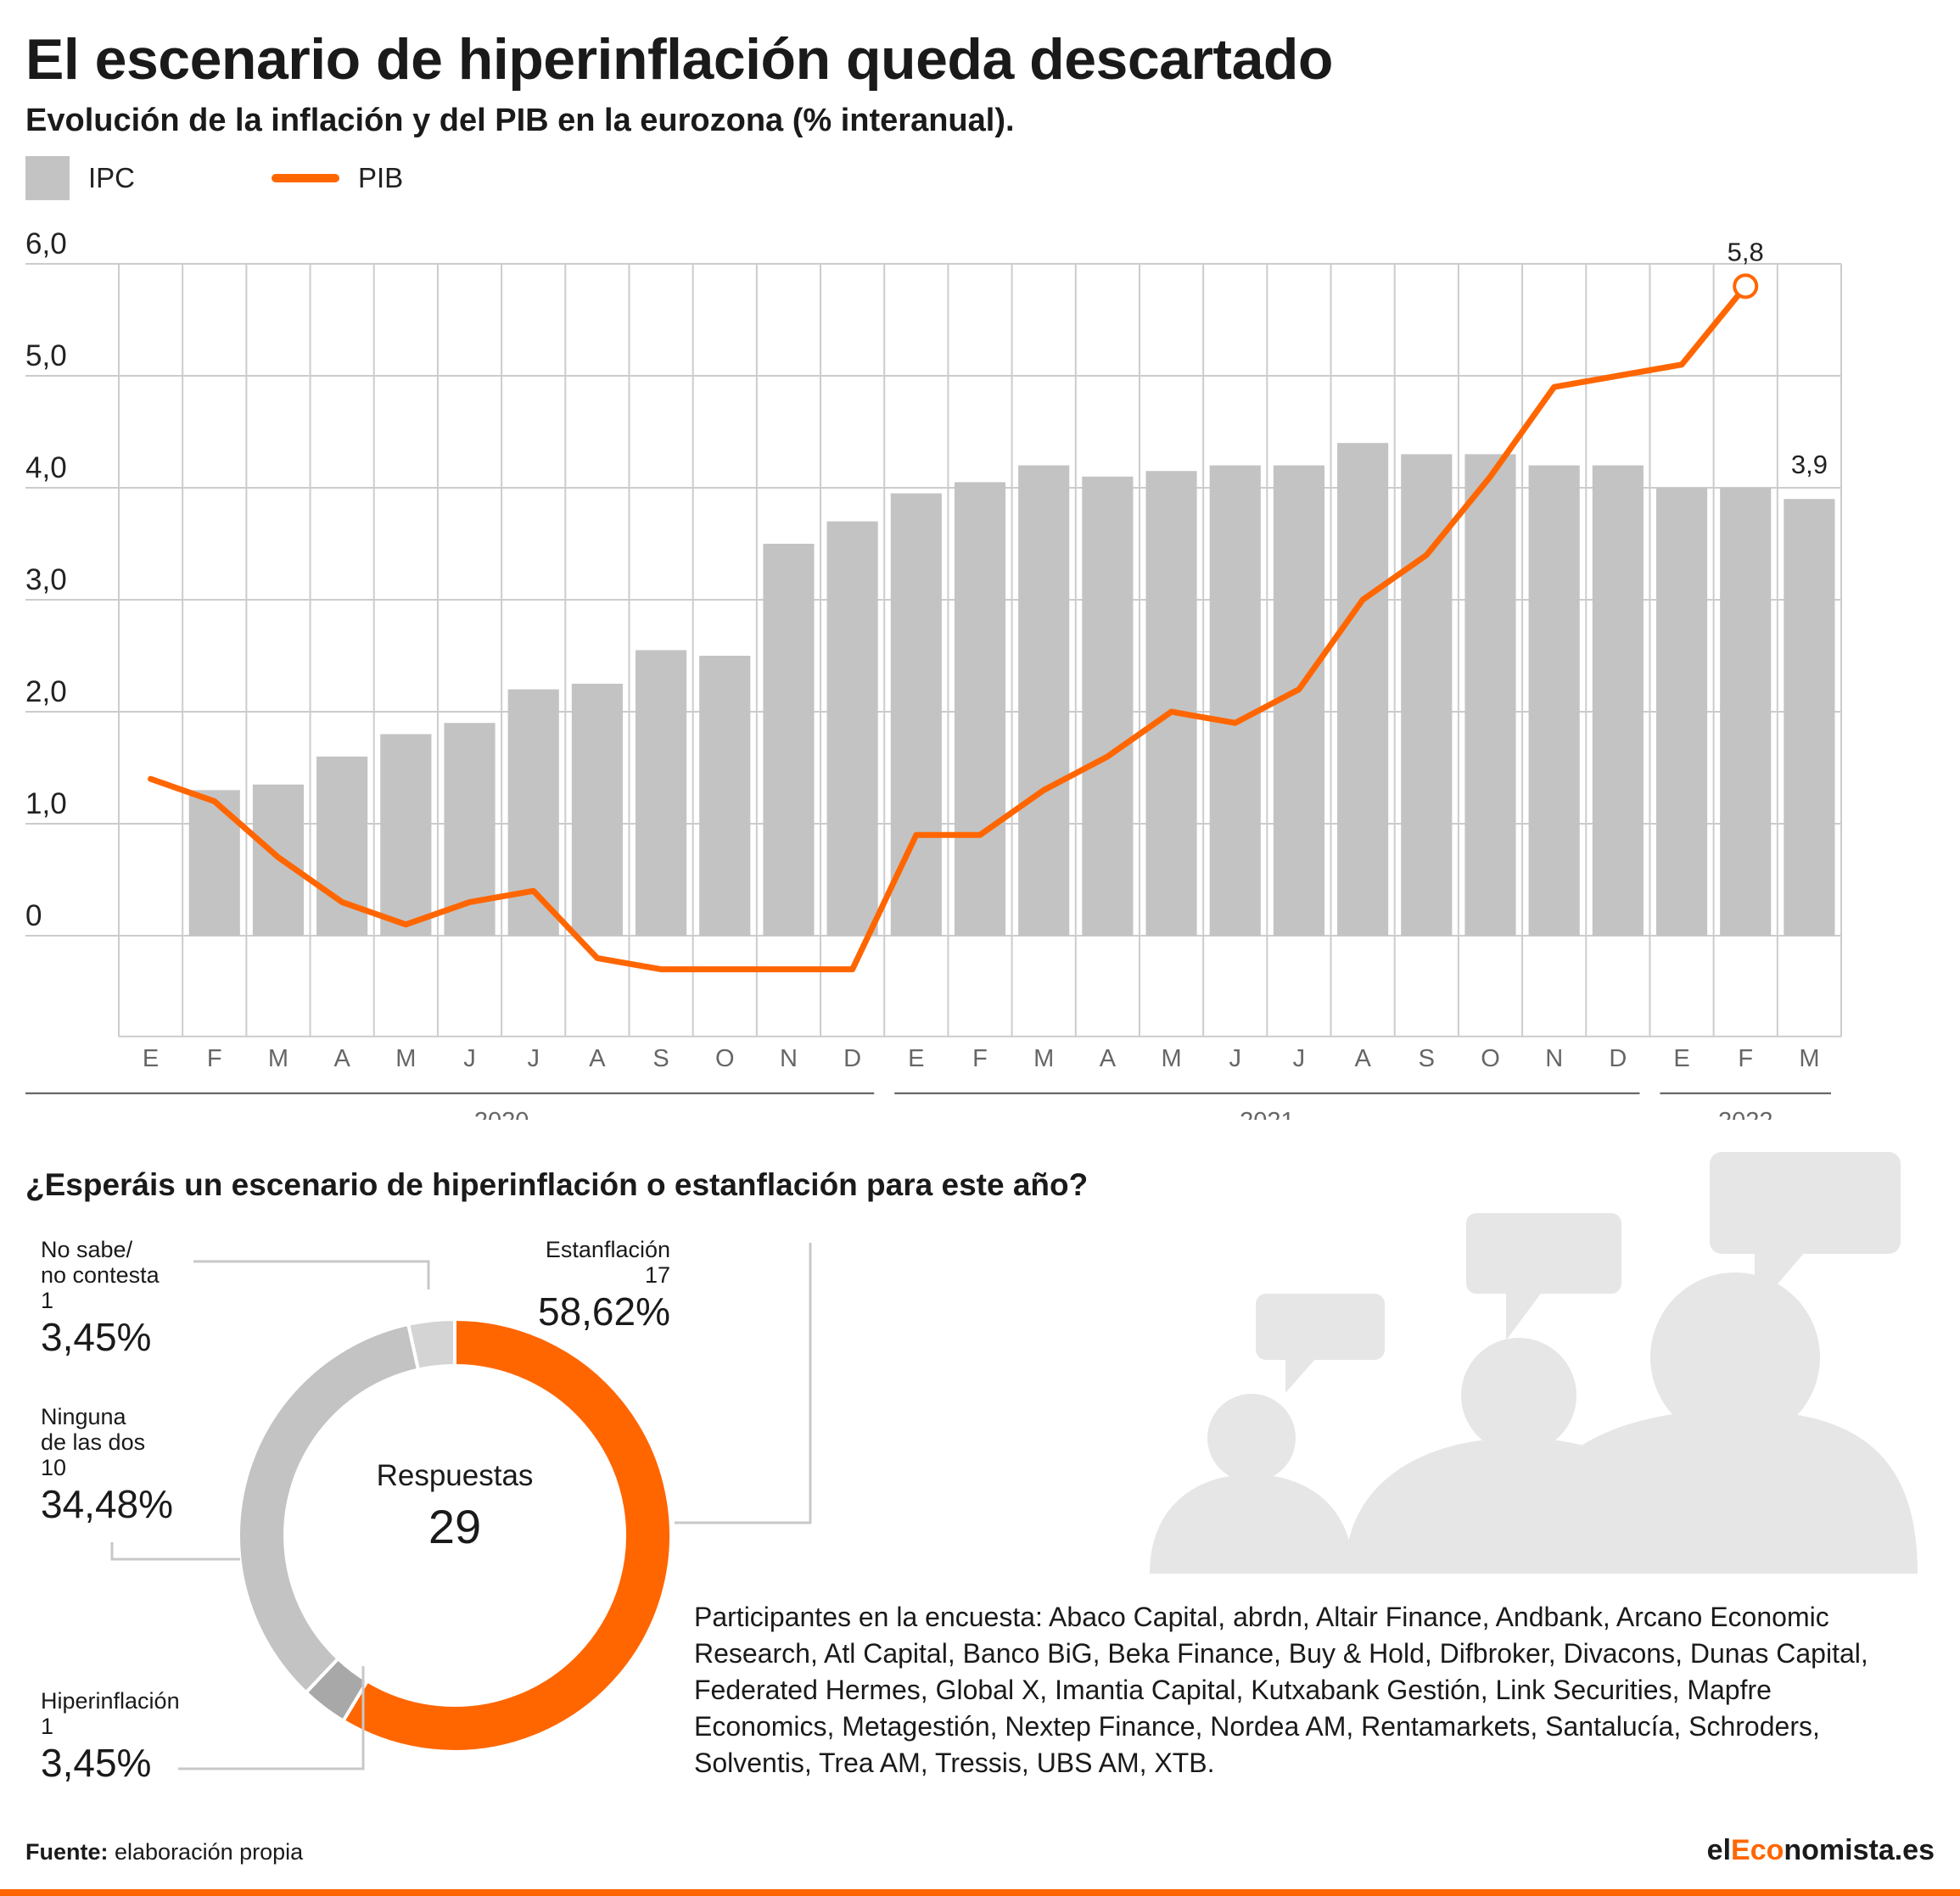 The image size is (1960, 1896). I want to click on y-tick-label: 6,0, so click(46, 243).